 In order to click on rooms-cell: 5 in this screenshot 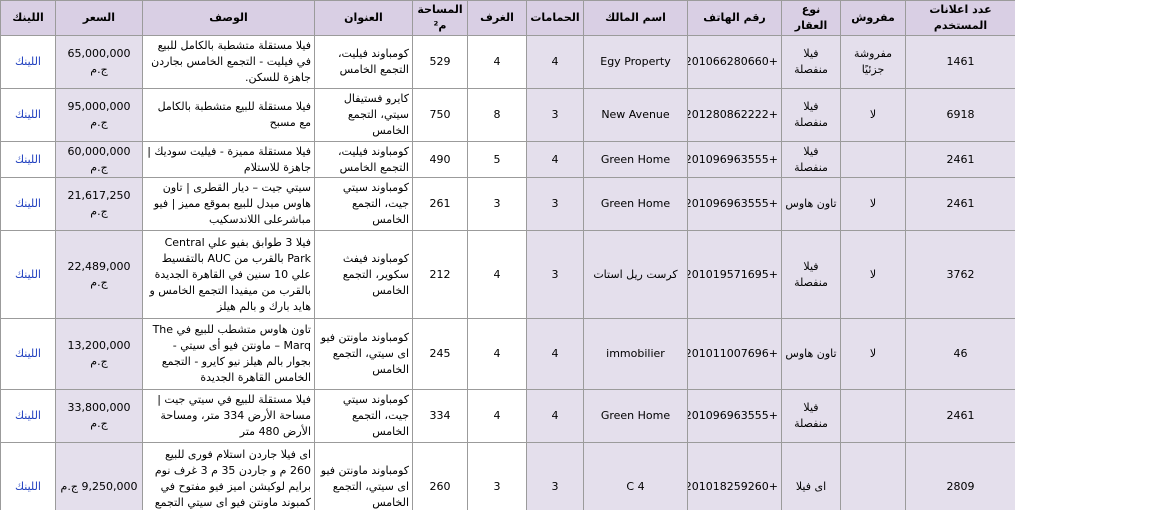, I will do `click(497, 159)`.